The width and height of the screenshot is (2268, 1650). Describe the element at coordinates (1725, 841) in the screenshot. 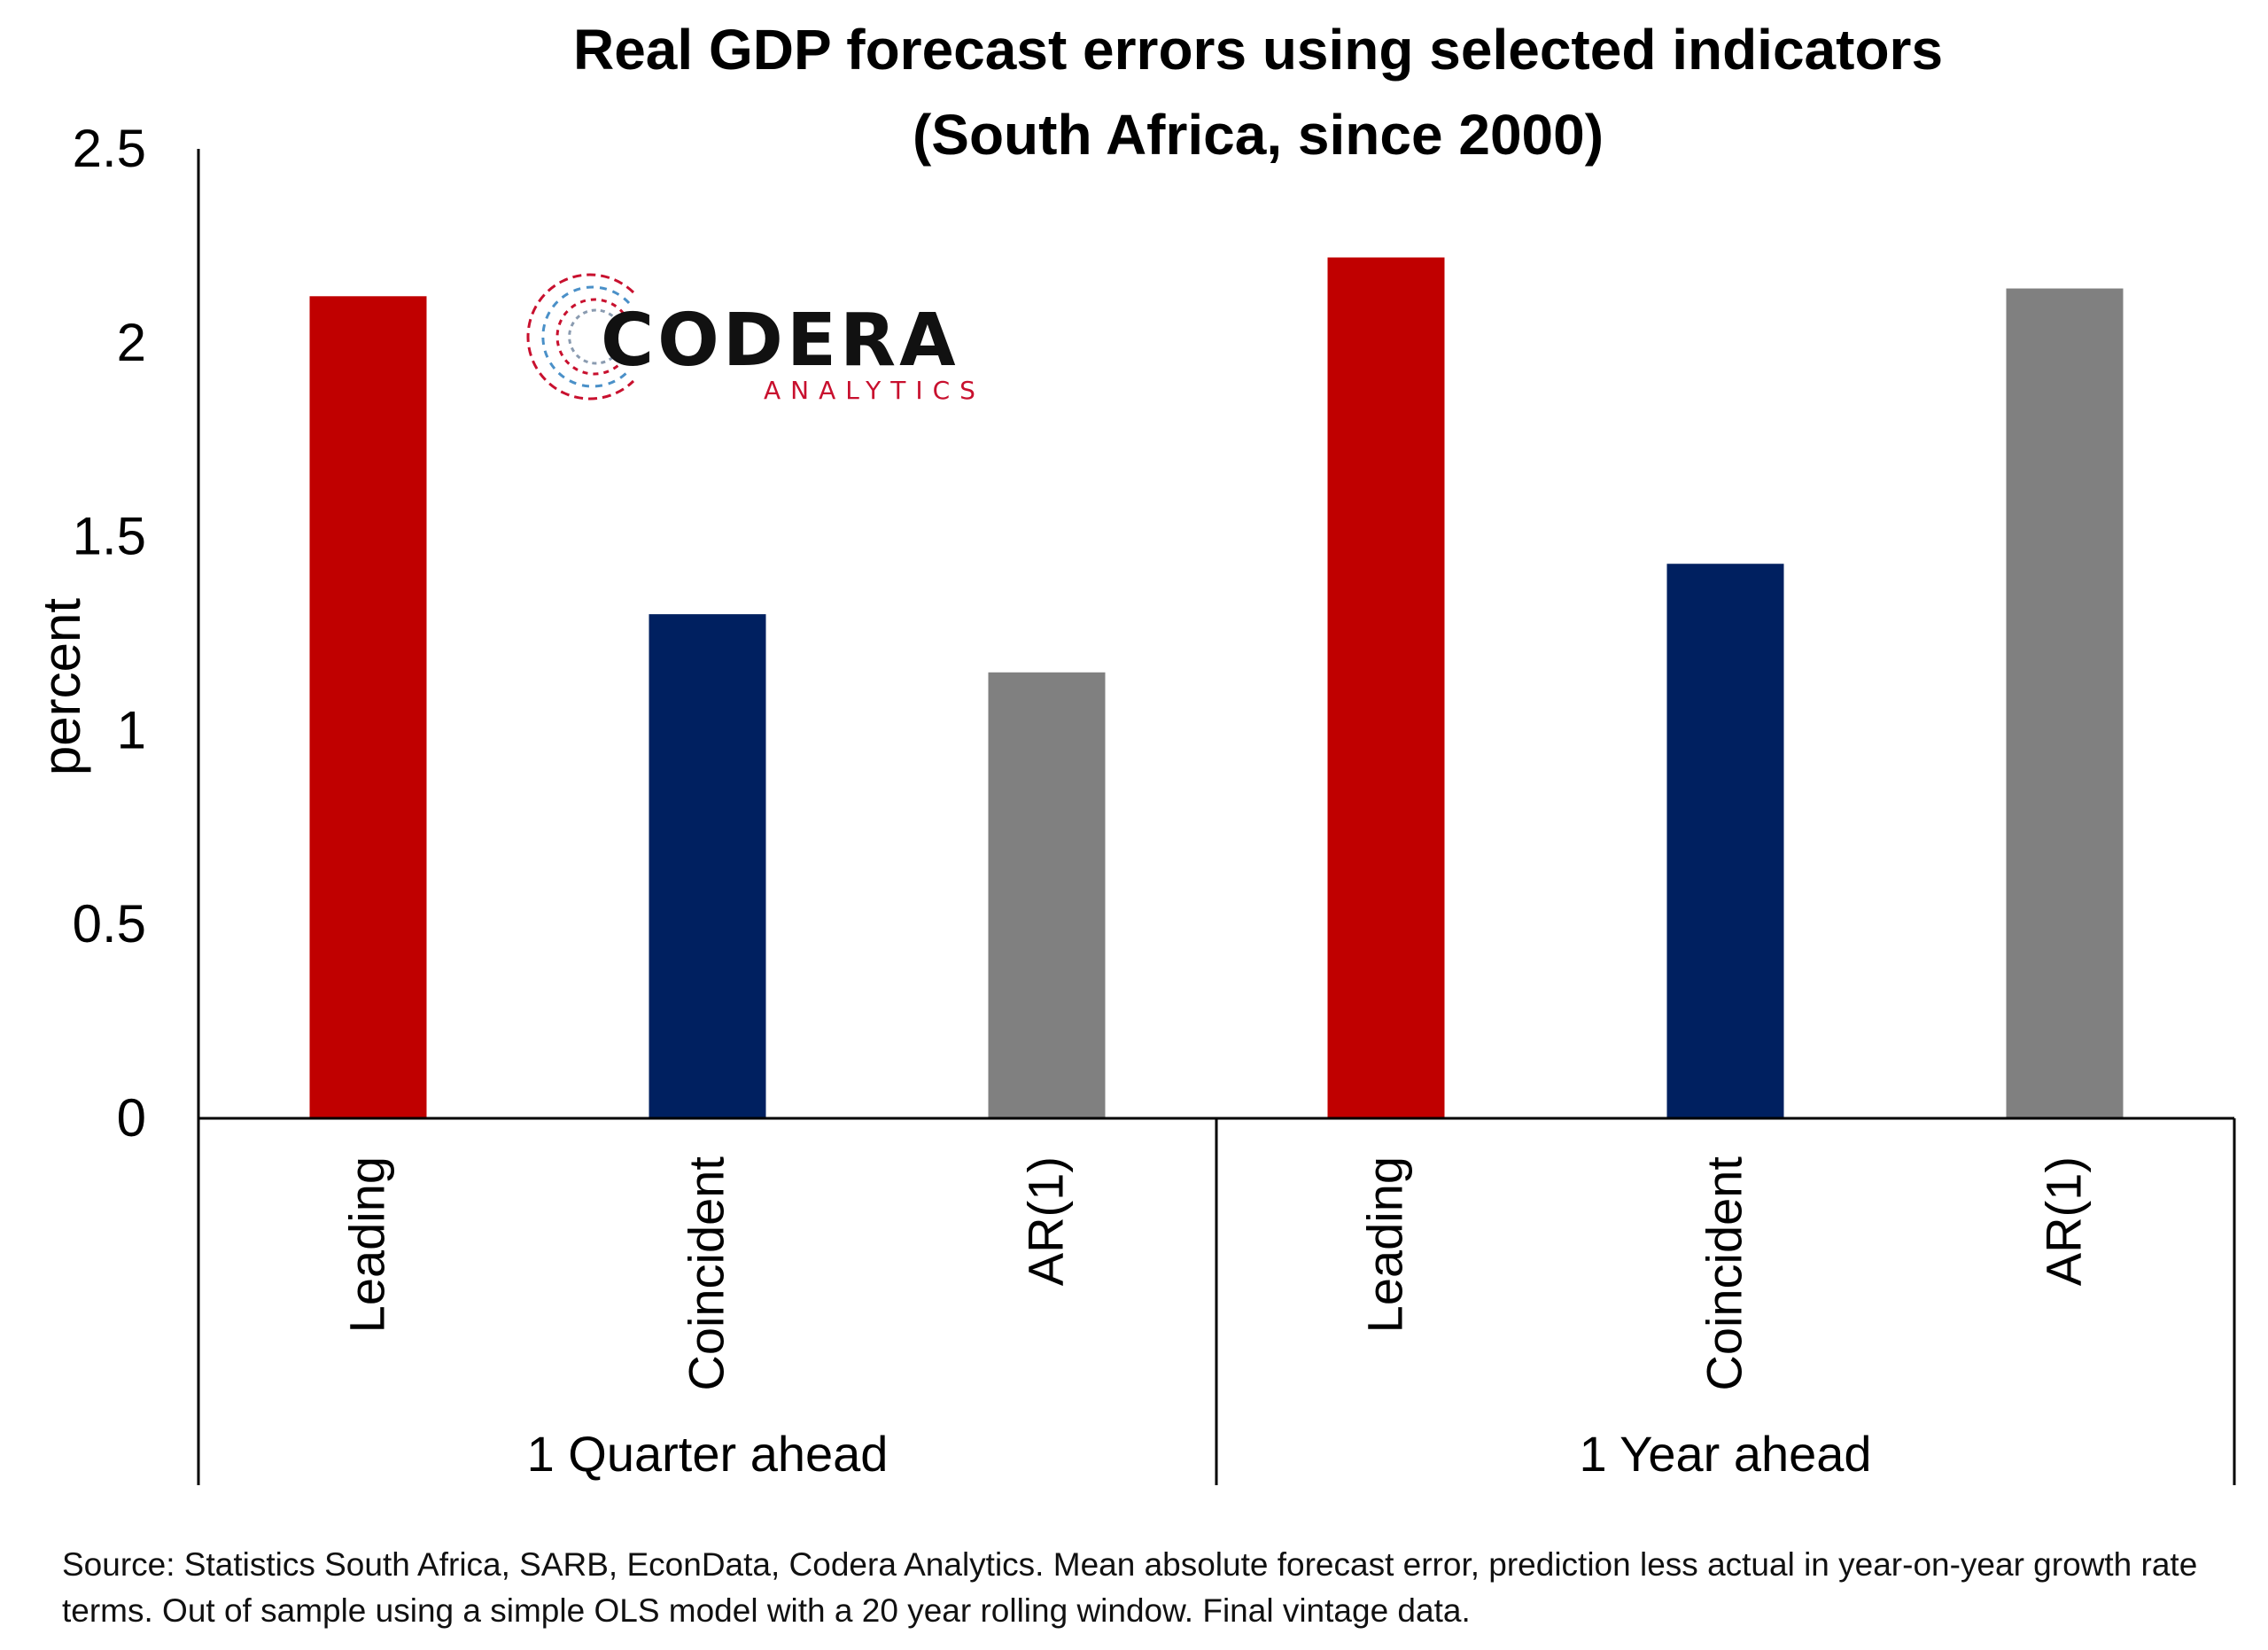

I see `bar-year-coincident` at that location.